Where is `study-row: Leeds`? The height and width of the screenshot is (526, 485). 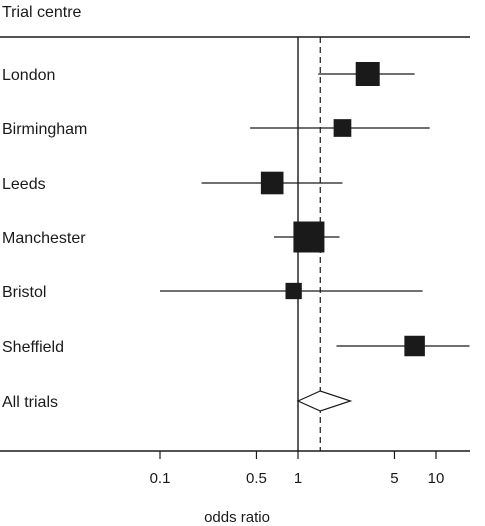
study-row: Leeds is located at coordinates (172, 183).